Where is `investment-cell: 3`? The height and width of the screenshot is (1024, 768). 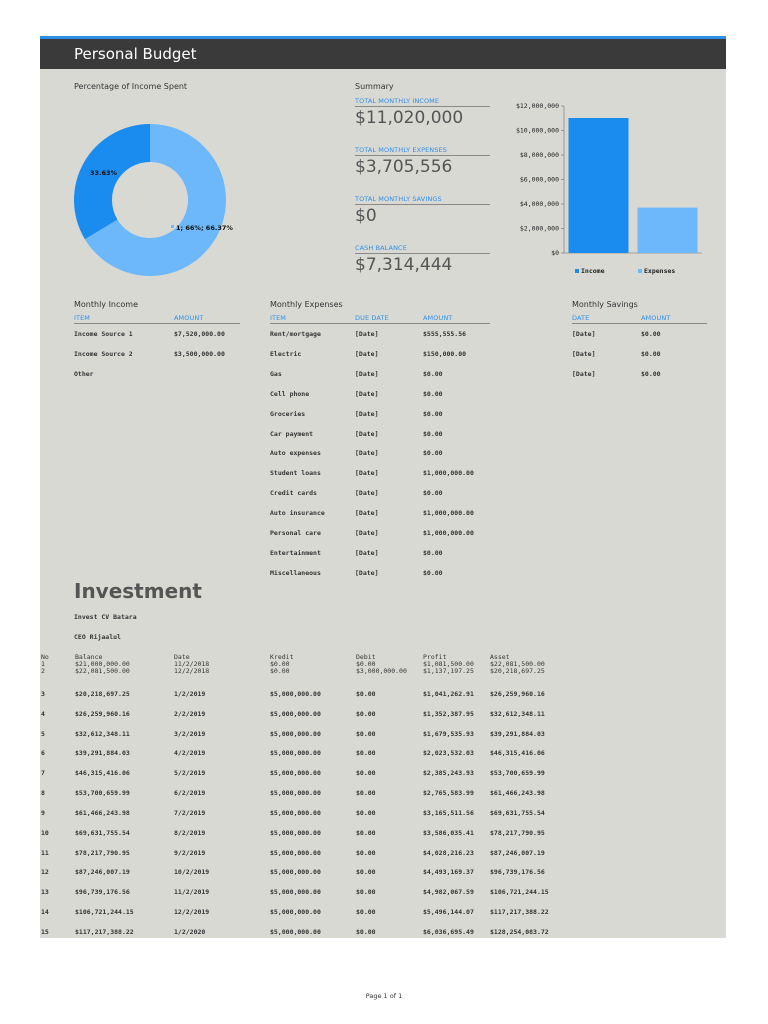 investment-cell: 3 is located at coordinates (43, 694).